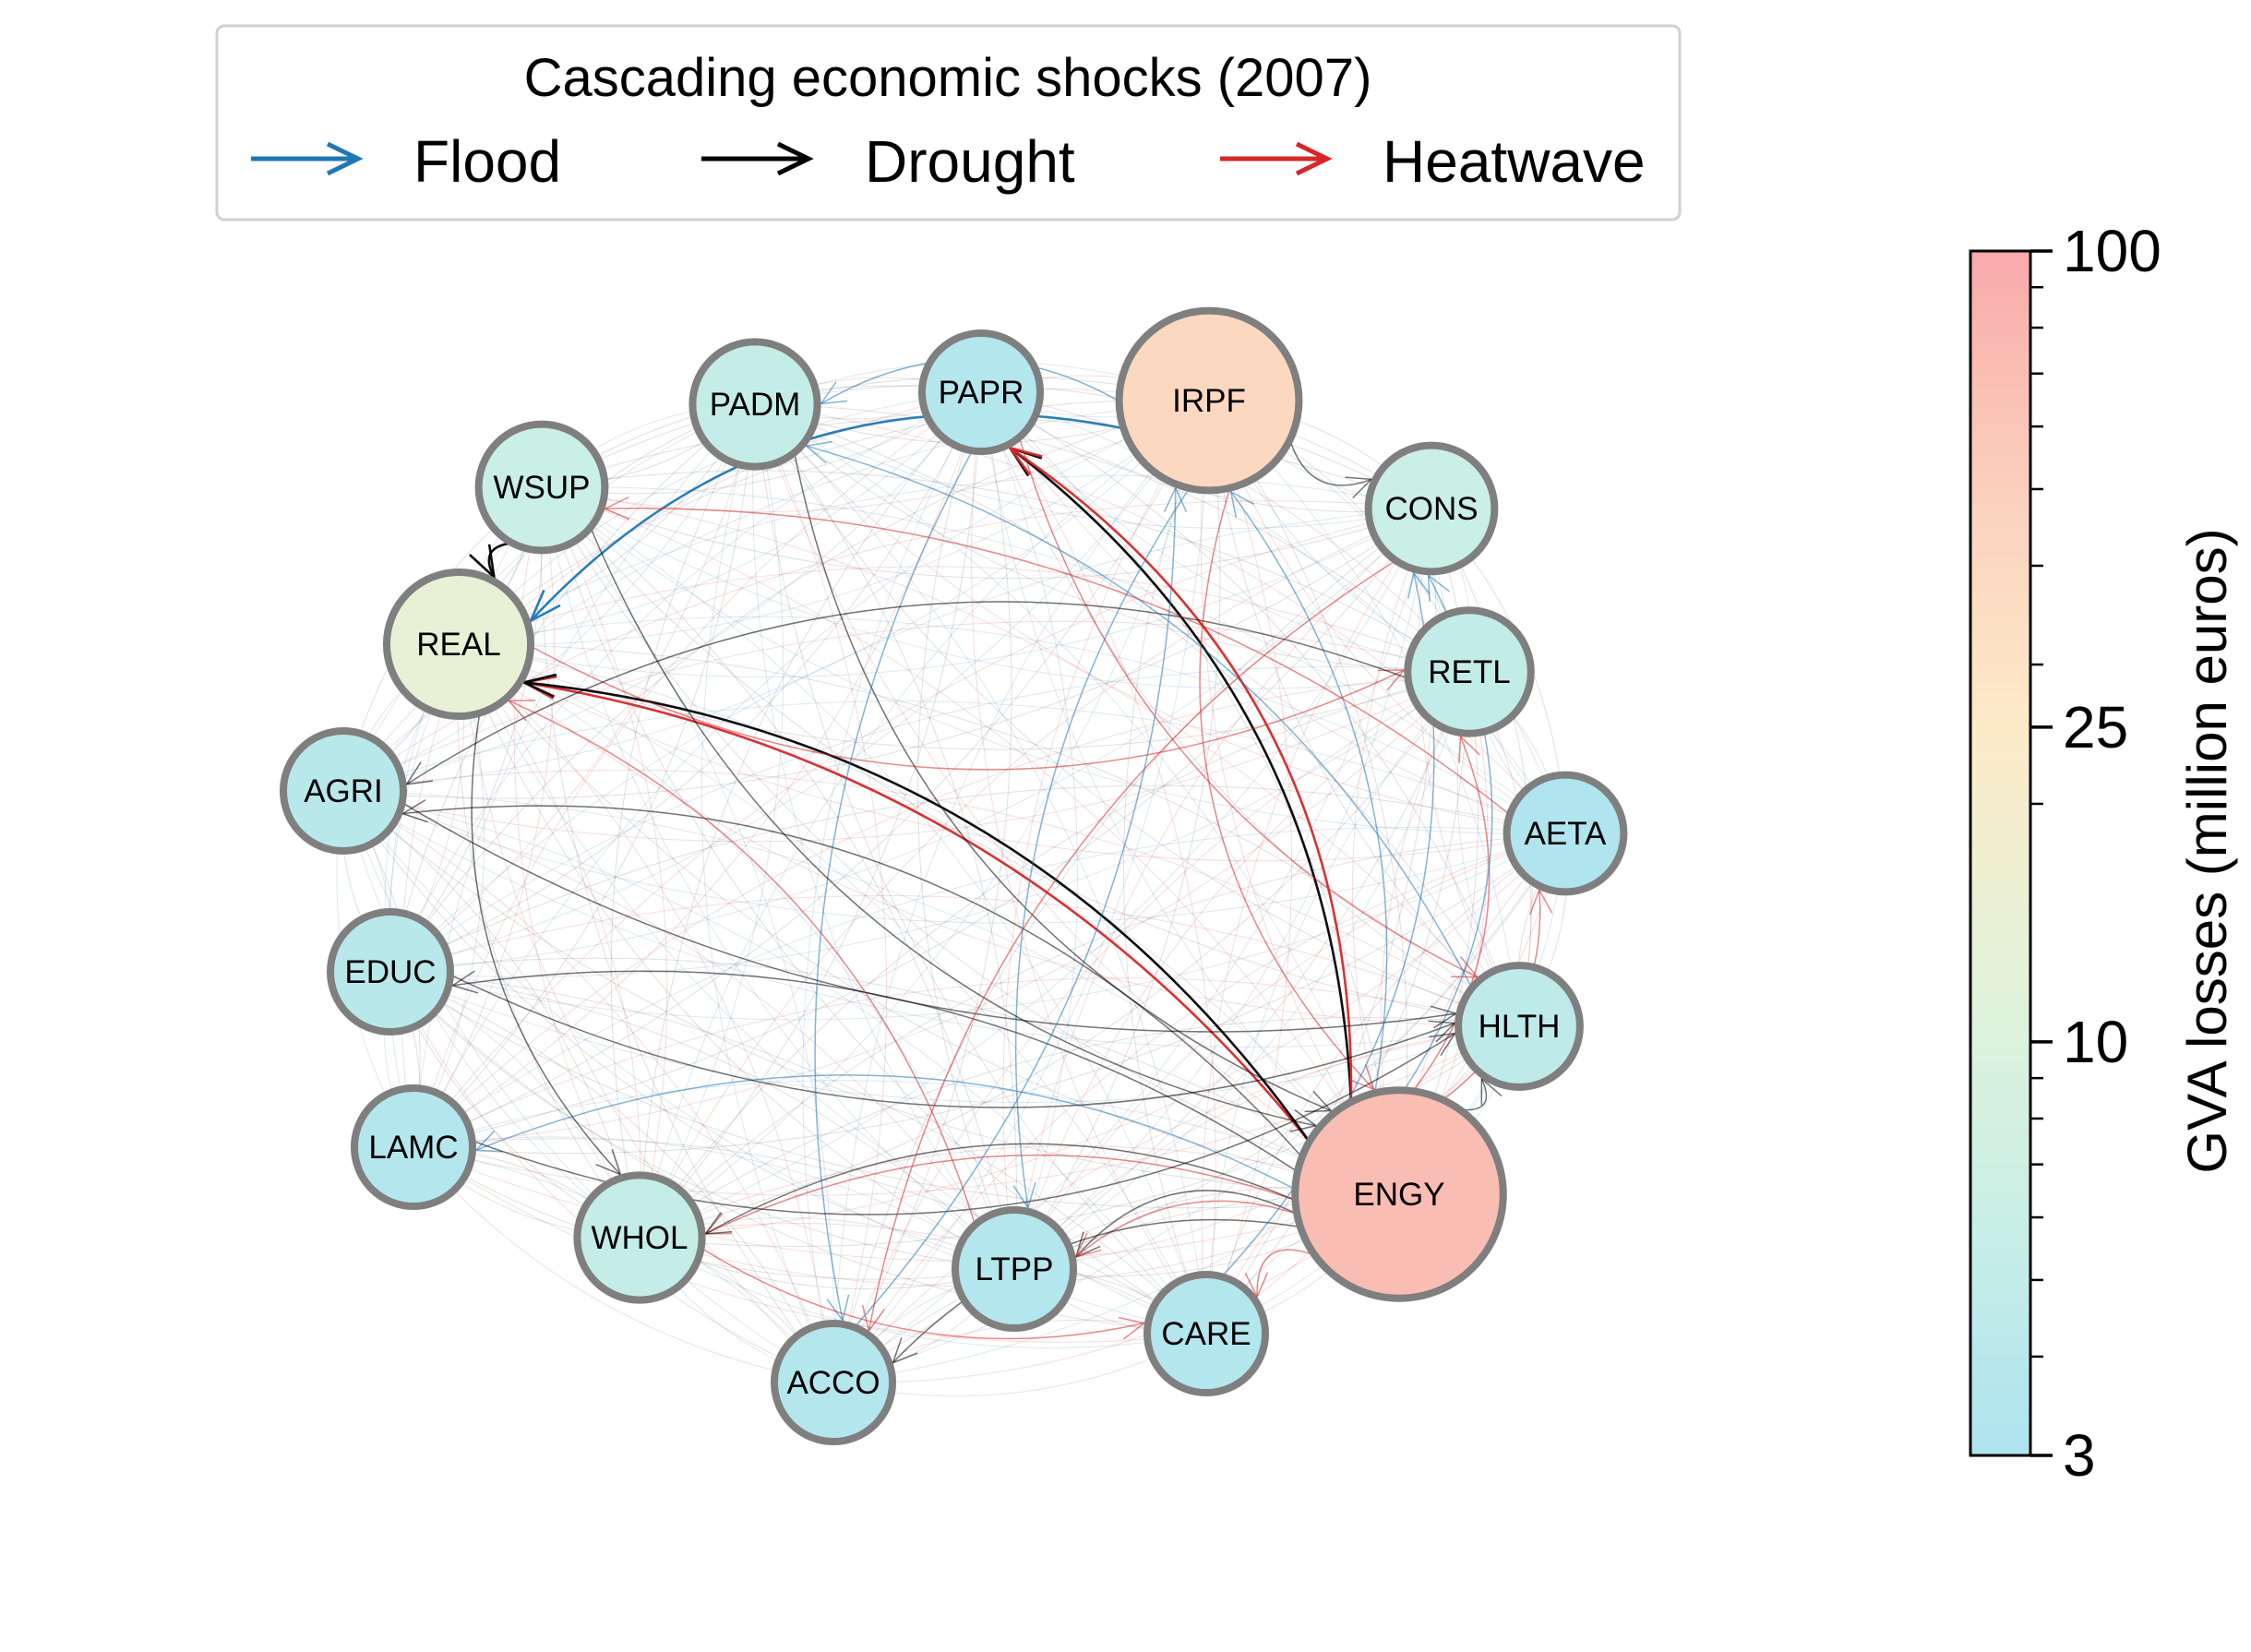  I want to click on edge-engy-to-whol, so click(1001, 1194).